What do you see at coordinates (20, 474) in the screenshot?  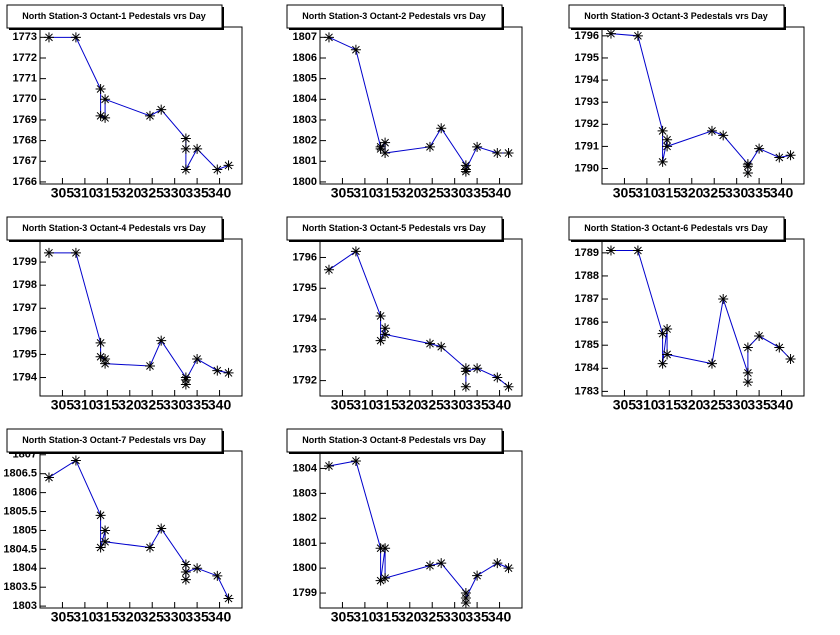 I see `y-tick-label: 1806.5` at bounding box center [20, 474].